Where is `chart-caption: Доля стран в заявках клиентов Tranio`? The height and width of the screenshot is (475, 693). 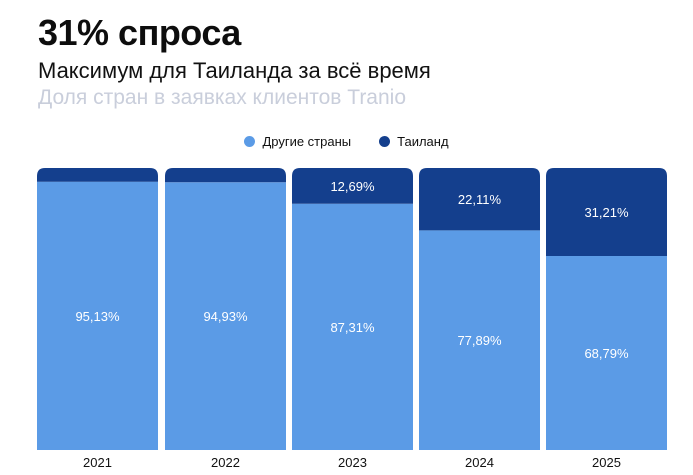 chart-caption: Доля стран в заявках клиентов Tranio is located at coordinates (222, 97).